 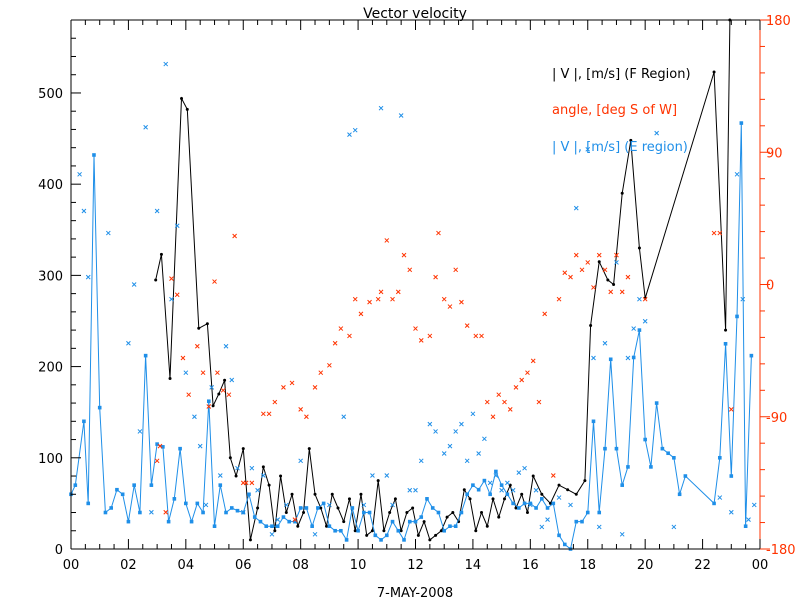 I want to click on x-tick-label: 00, so click(x=71, y=565).